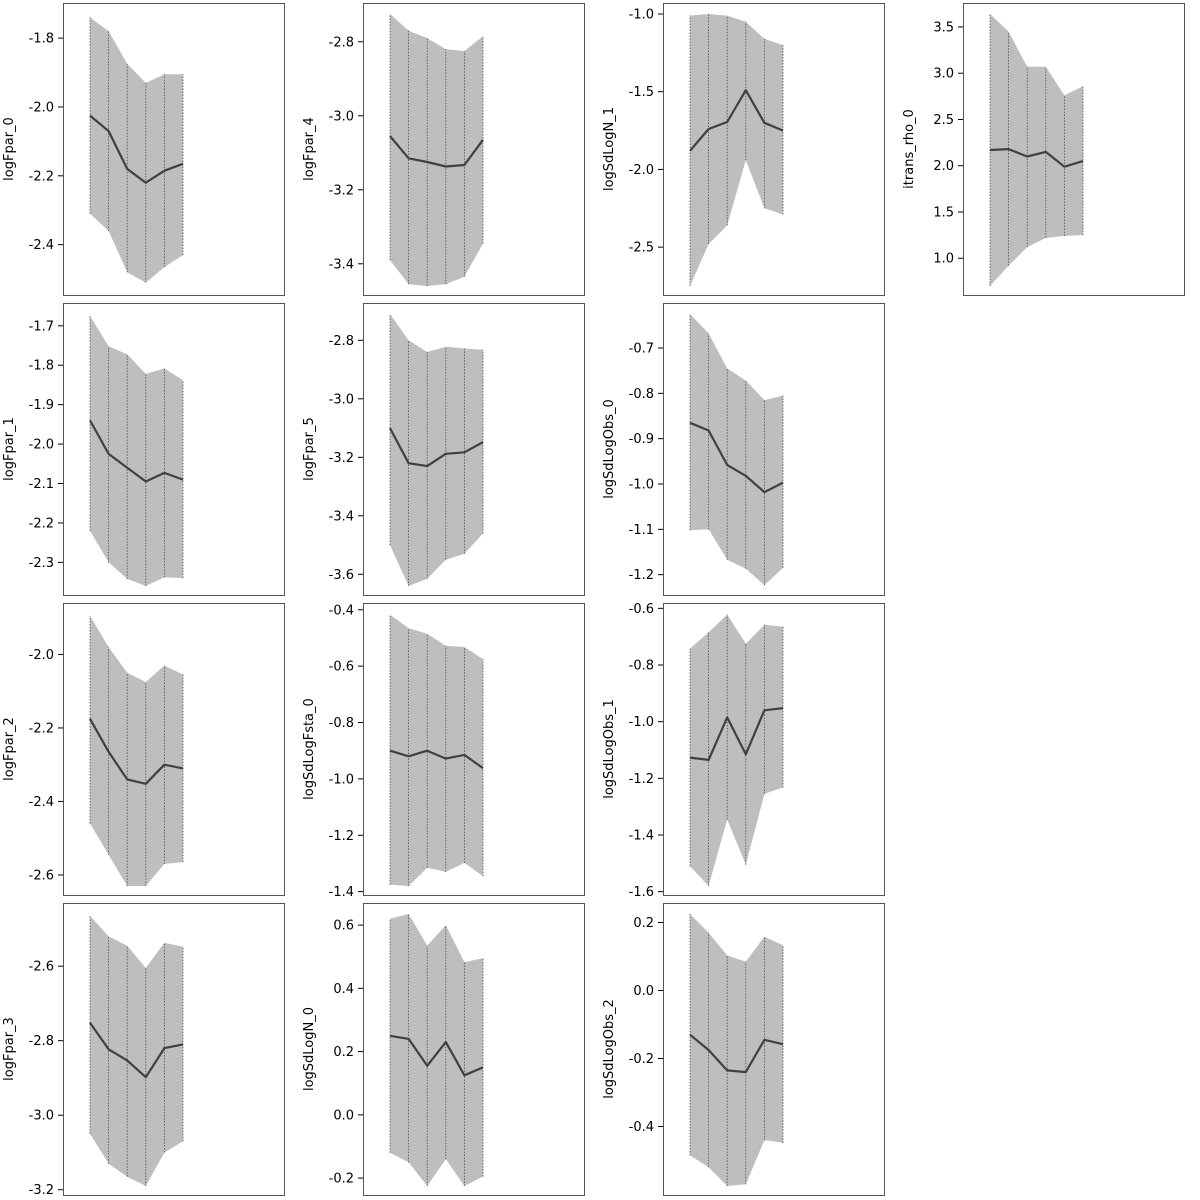 The image size is (1200, 1200). I want to click on y-tick-label: -1.1, so click(641, 530).